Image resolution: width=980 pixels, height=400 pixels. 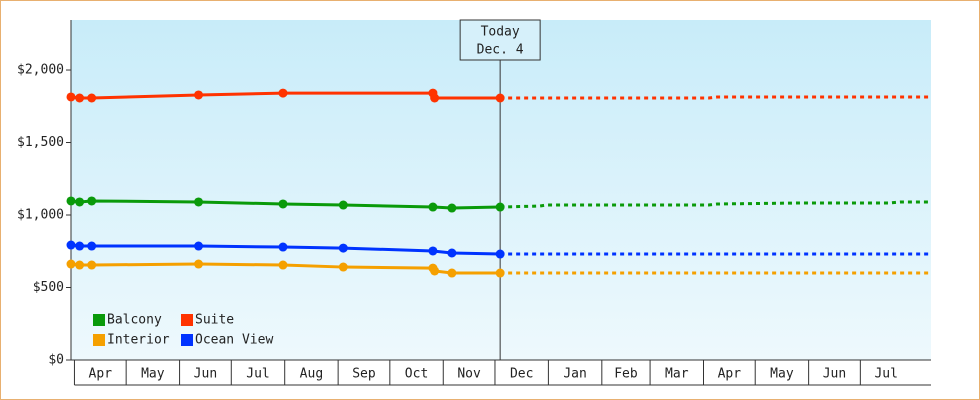 I want to click on x-tick-label: Feb, so click(x=626, y=374).